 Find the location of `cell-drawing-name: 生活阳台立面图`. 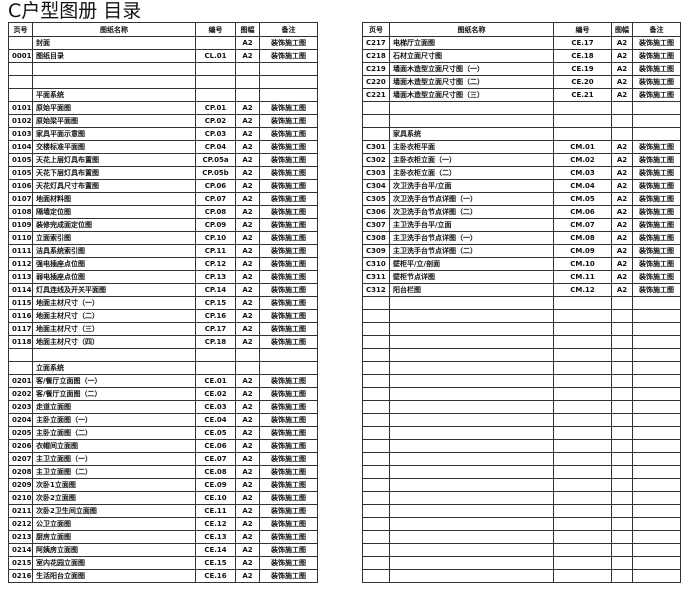

cell-drawing-name: 生活阳台立面图 is located at coordinates (114, 576).